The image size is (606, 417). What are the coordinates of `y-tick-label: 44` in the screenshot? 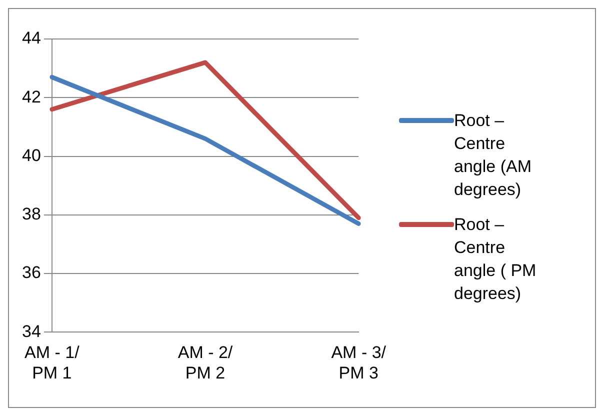 It's located at (31, 38).